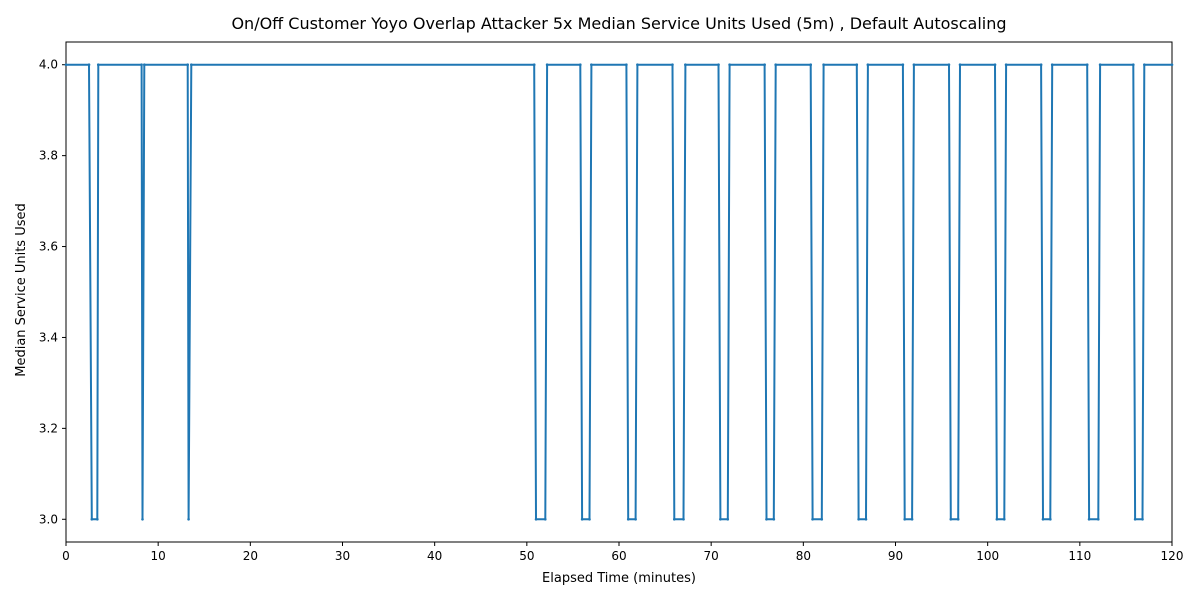 The height and width of the screenshot is (600, 1200). I want to click on y-axis-label: Median Service Units Used, so click(21, 290).